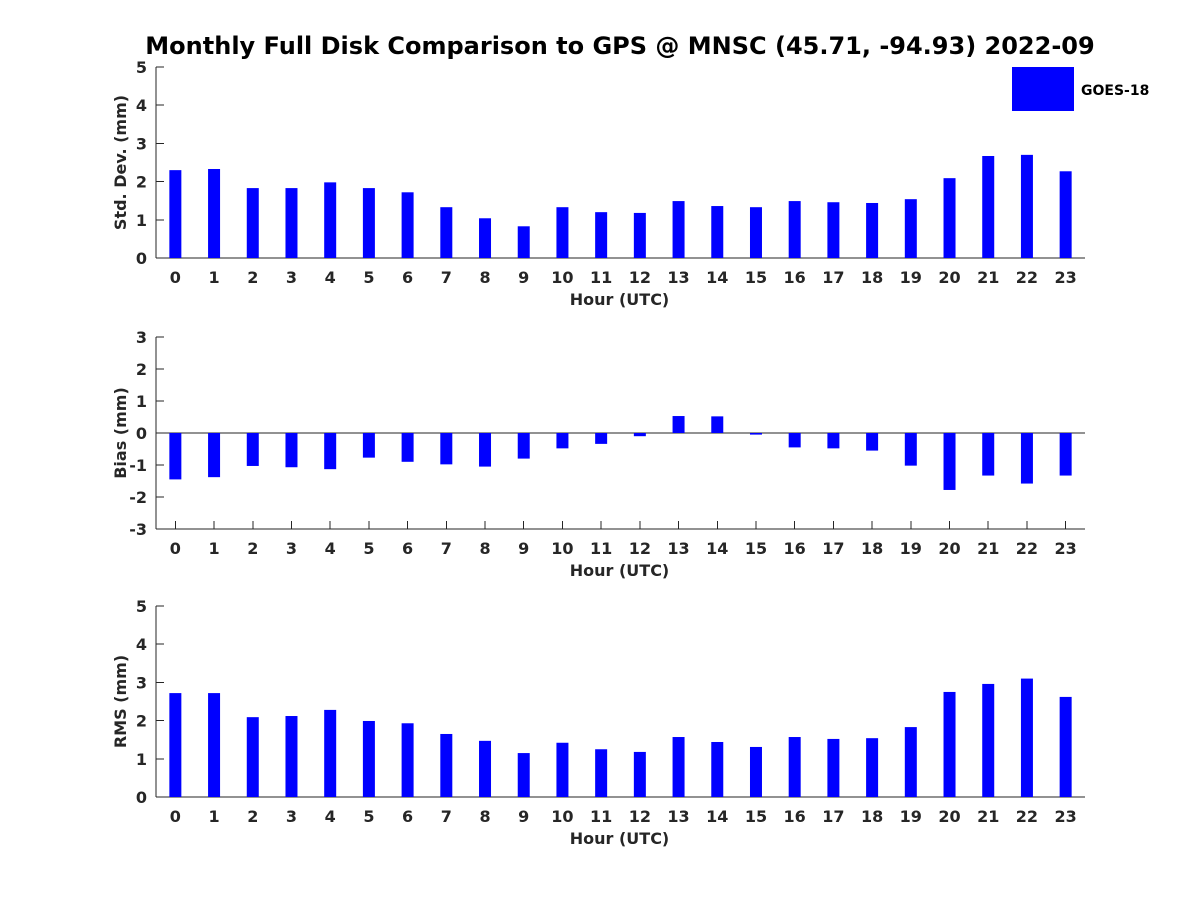  I want to click on x-tick-label: 11, so click(601, 548).